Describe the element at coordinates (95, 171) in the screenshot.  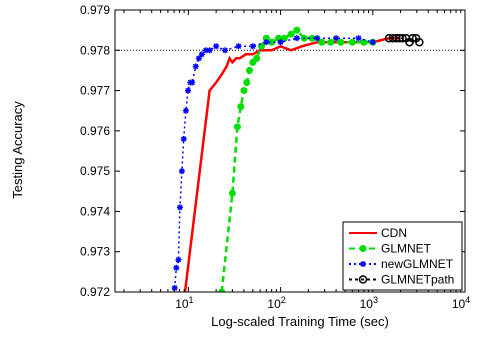
I see `y-tick-label: 0.975` at that location.